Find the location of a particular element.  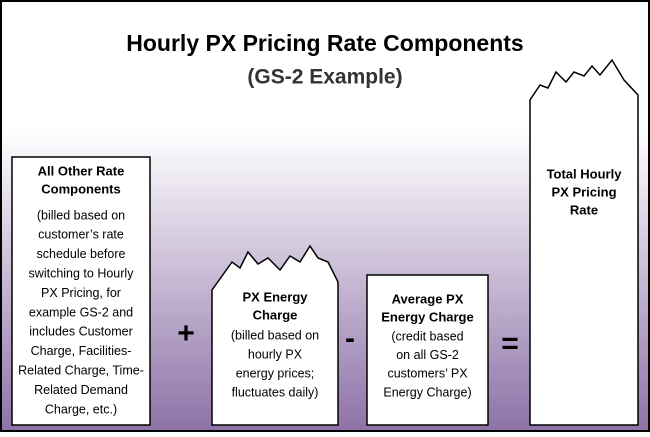

box-text: energy prices; is located at coordinates (275, 373).